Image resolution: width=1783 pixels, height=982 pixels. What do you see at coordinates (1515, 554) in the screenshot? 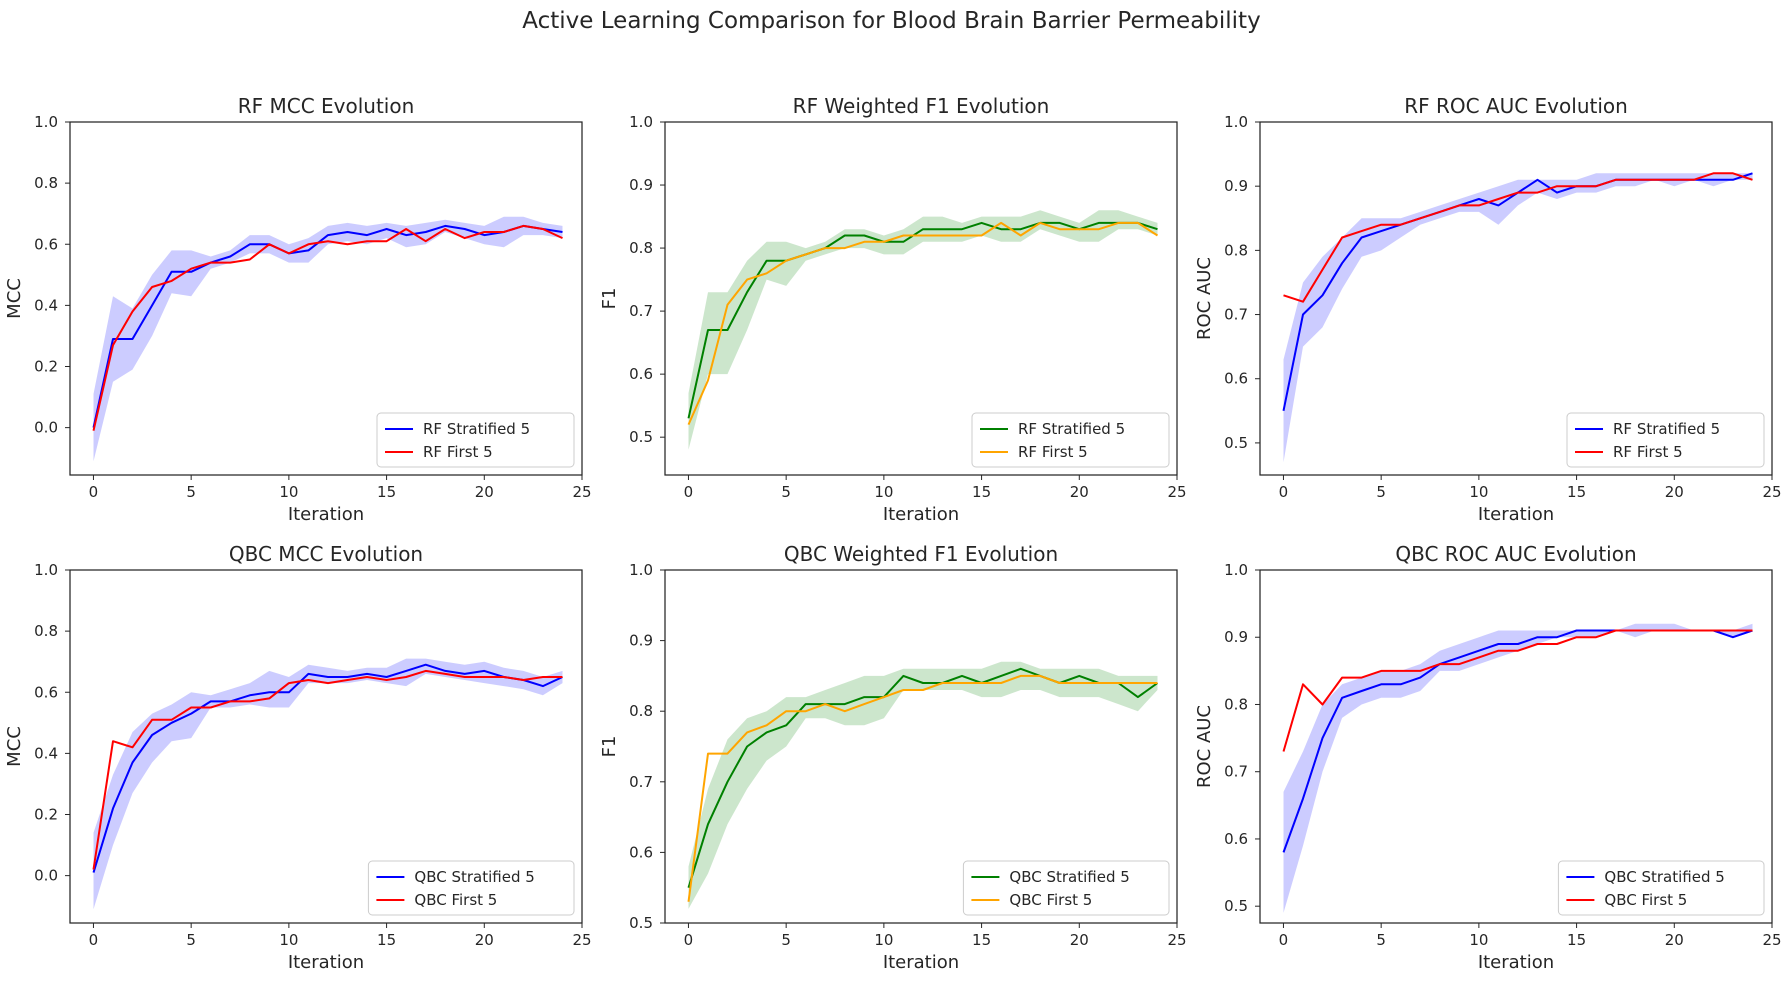
I see `subplot-title: QBC ROC AUC Evolution` at bounding box center [1515, 554].